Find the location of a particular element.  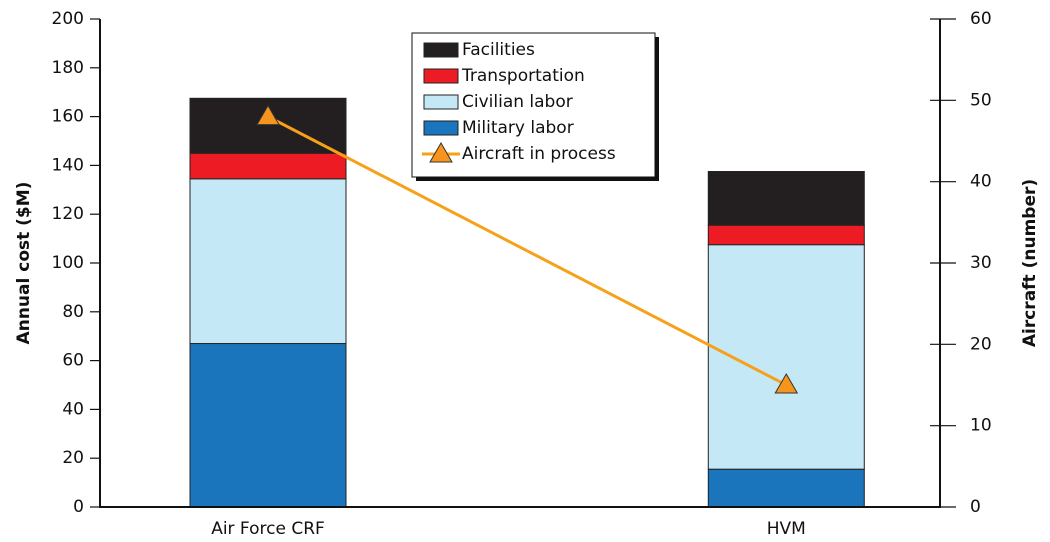

y-tick-label: 160 is located at coordinates (68, 117).